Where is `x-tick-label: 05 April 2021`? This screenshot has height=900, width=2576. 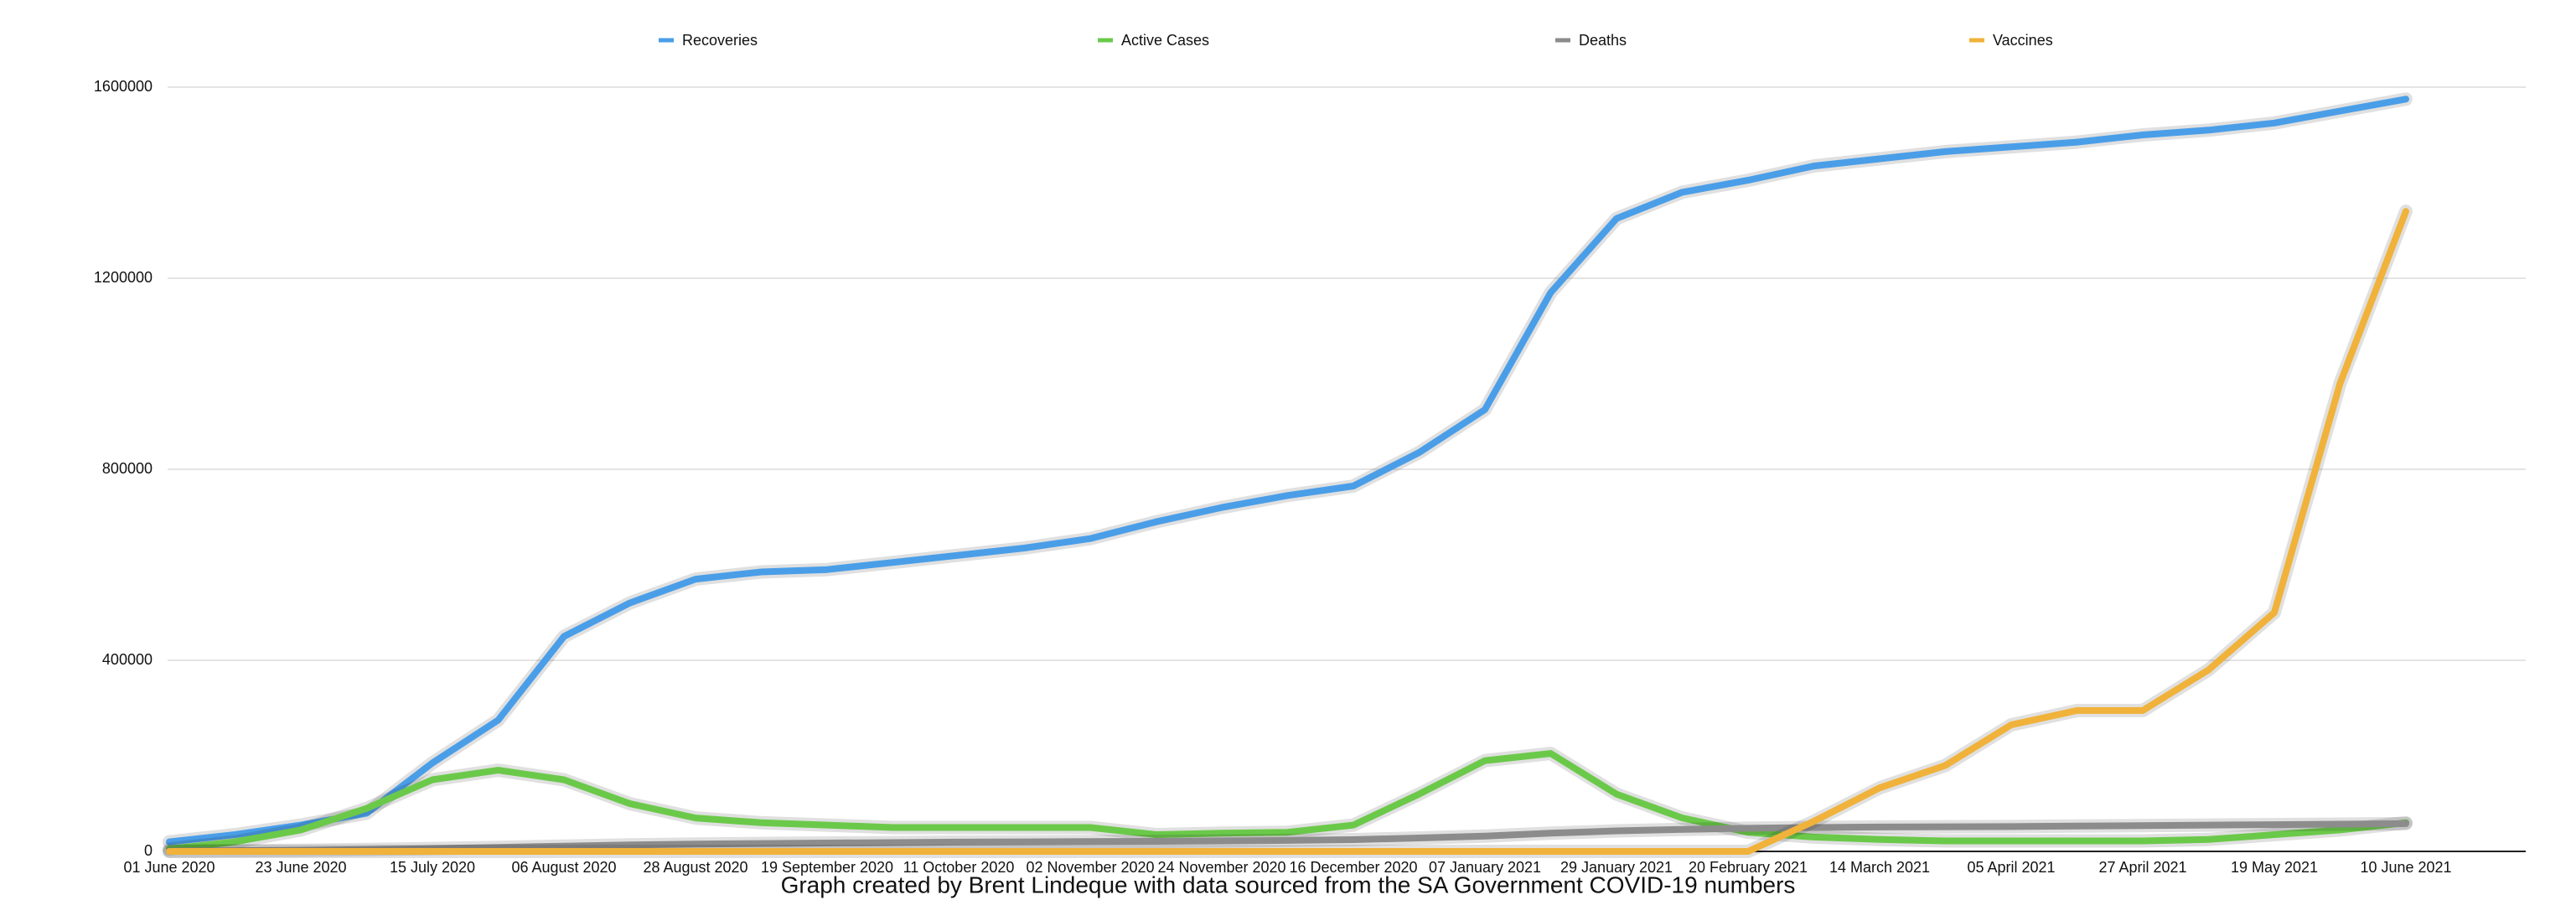
x-tick-label: 05 April 2021 is located at coordinates (2011, 867).